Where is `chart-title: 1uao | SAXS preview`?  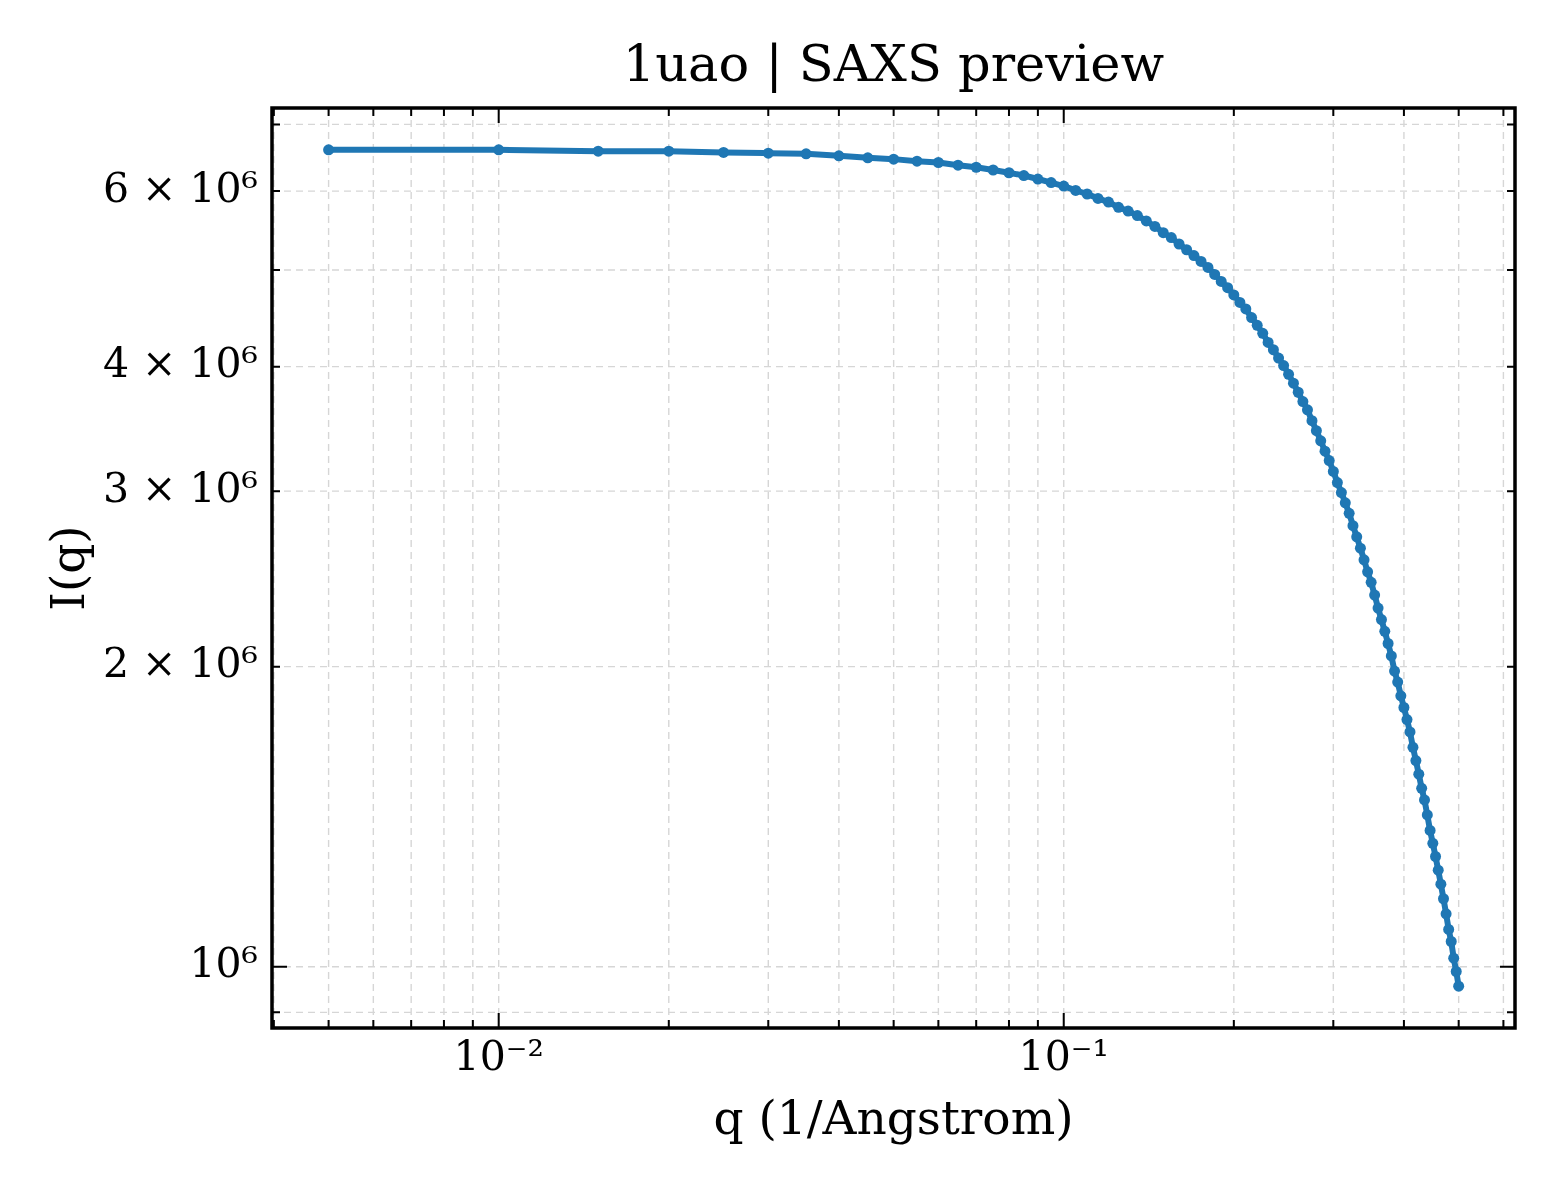 chart-title: 1uao | SAXS preview is located at coordinates (893, 64).